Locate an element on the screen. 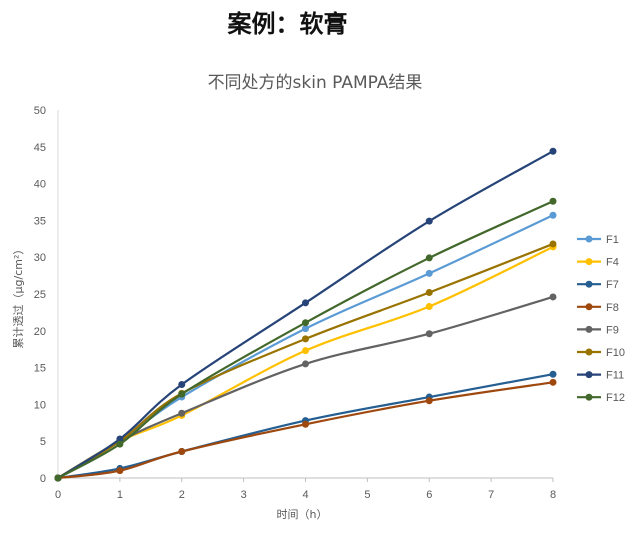 The height and width of the screenshot is (535, 643). y-tick-label: 20 is located at coordinates (40, 332).